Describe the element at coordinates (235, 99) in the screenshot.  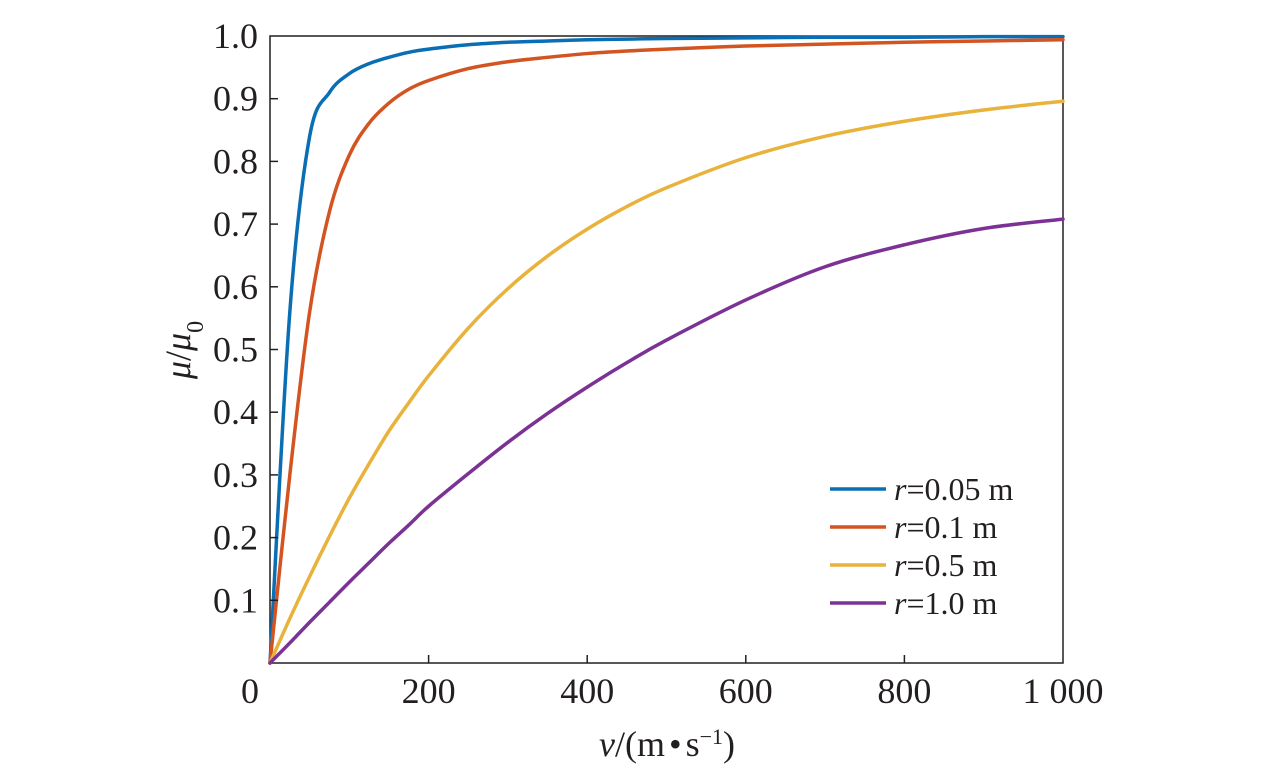
I see `y-tick-label: 0.9` at that location.